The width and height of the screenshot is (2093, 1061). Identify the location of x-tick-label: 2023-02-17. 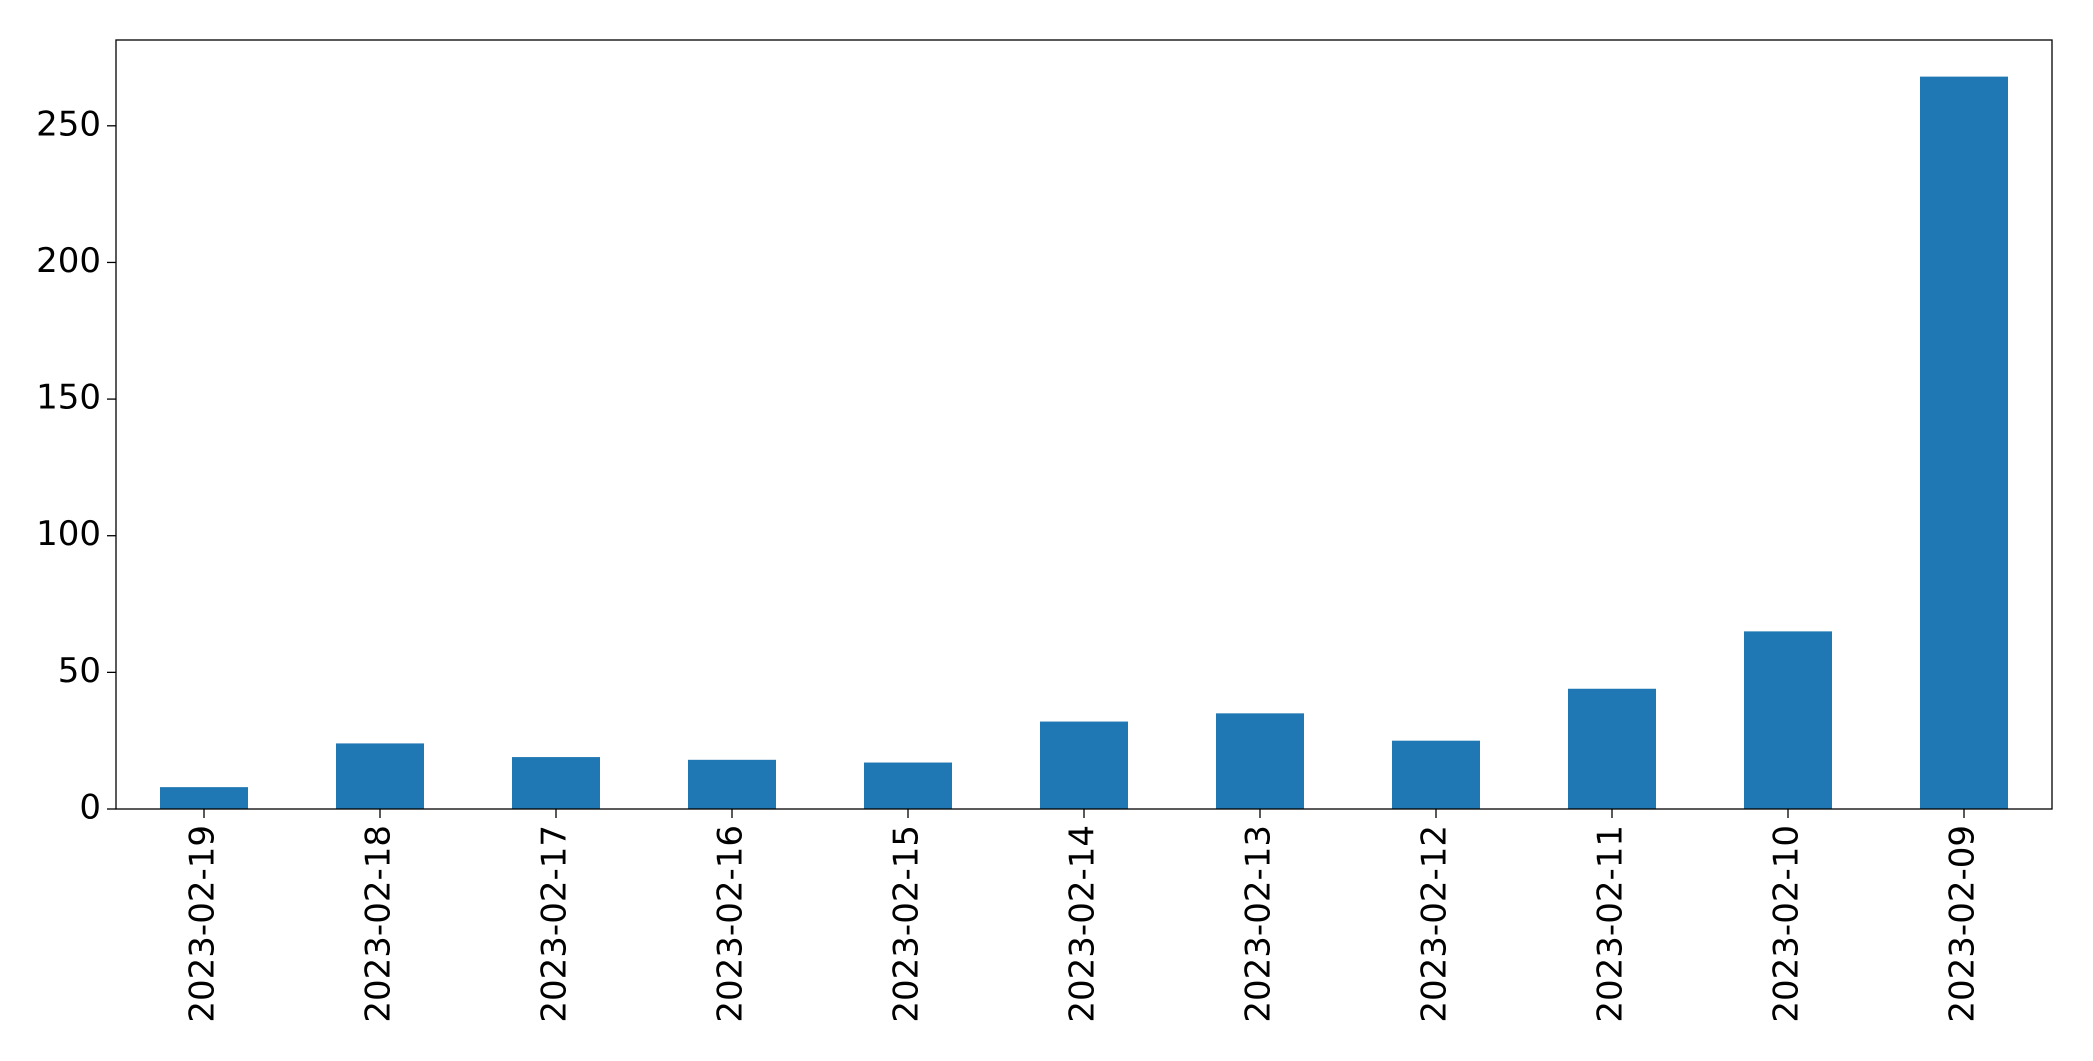
(555, 924).